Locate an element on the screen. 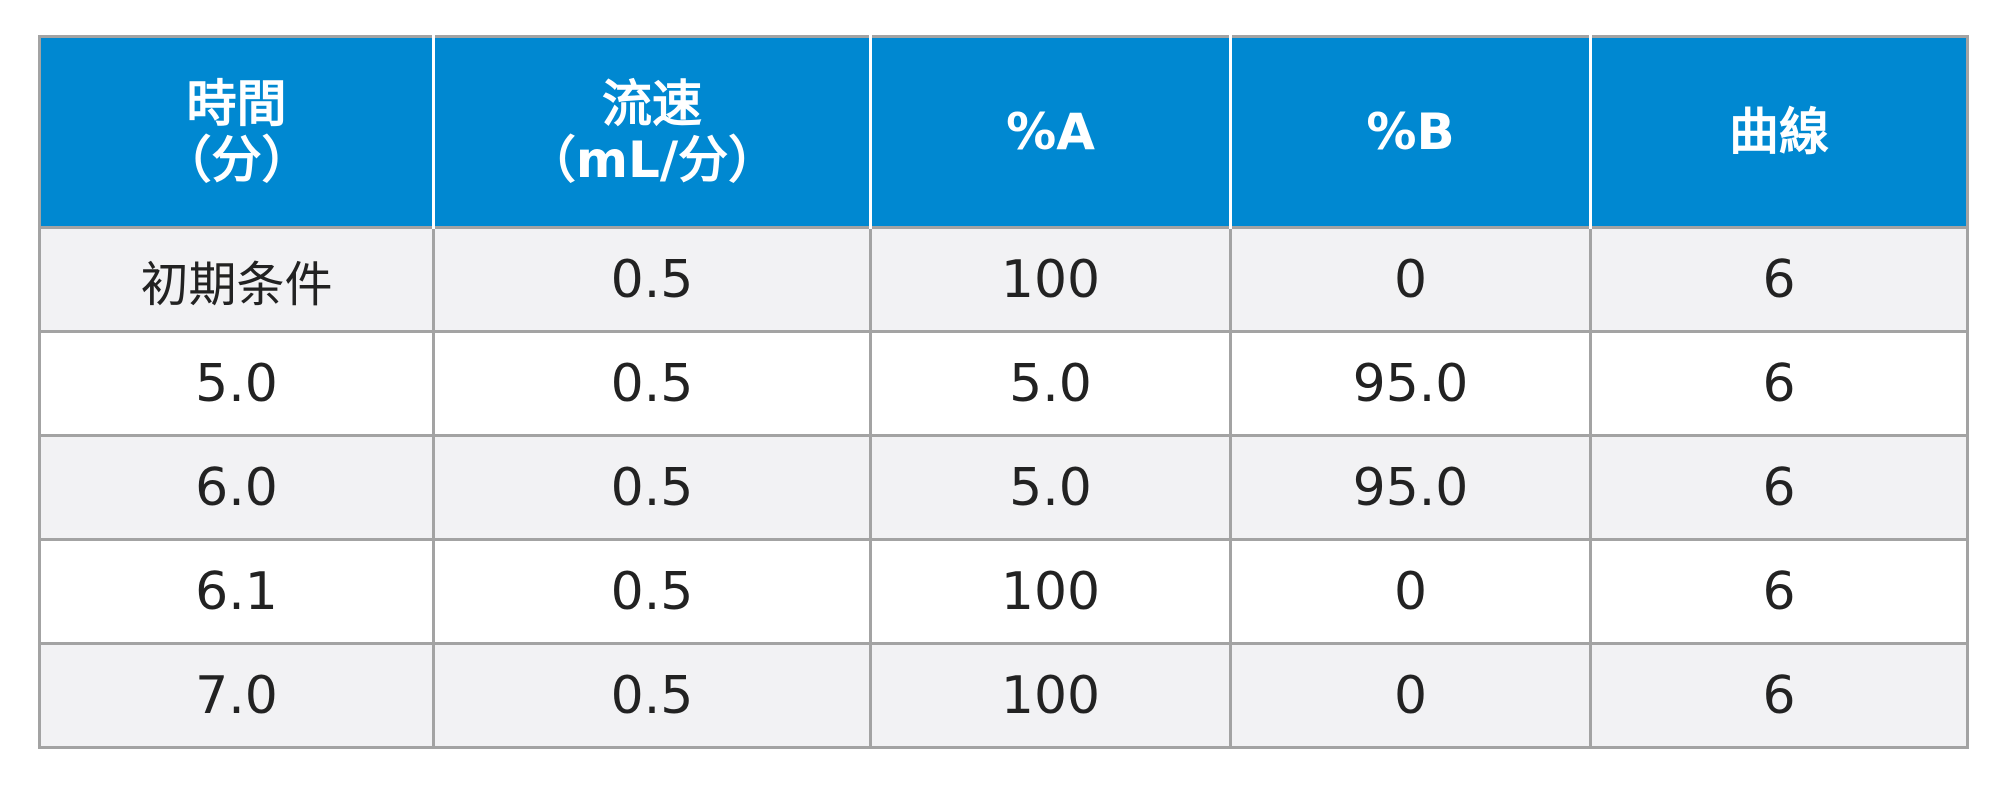 This screenshot has width=2000, height=791. header-percent-b: %B is located at coordinates (1410, 132).